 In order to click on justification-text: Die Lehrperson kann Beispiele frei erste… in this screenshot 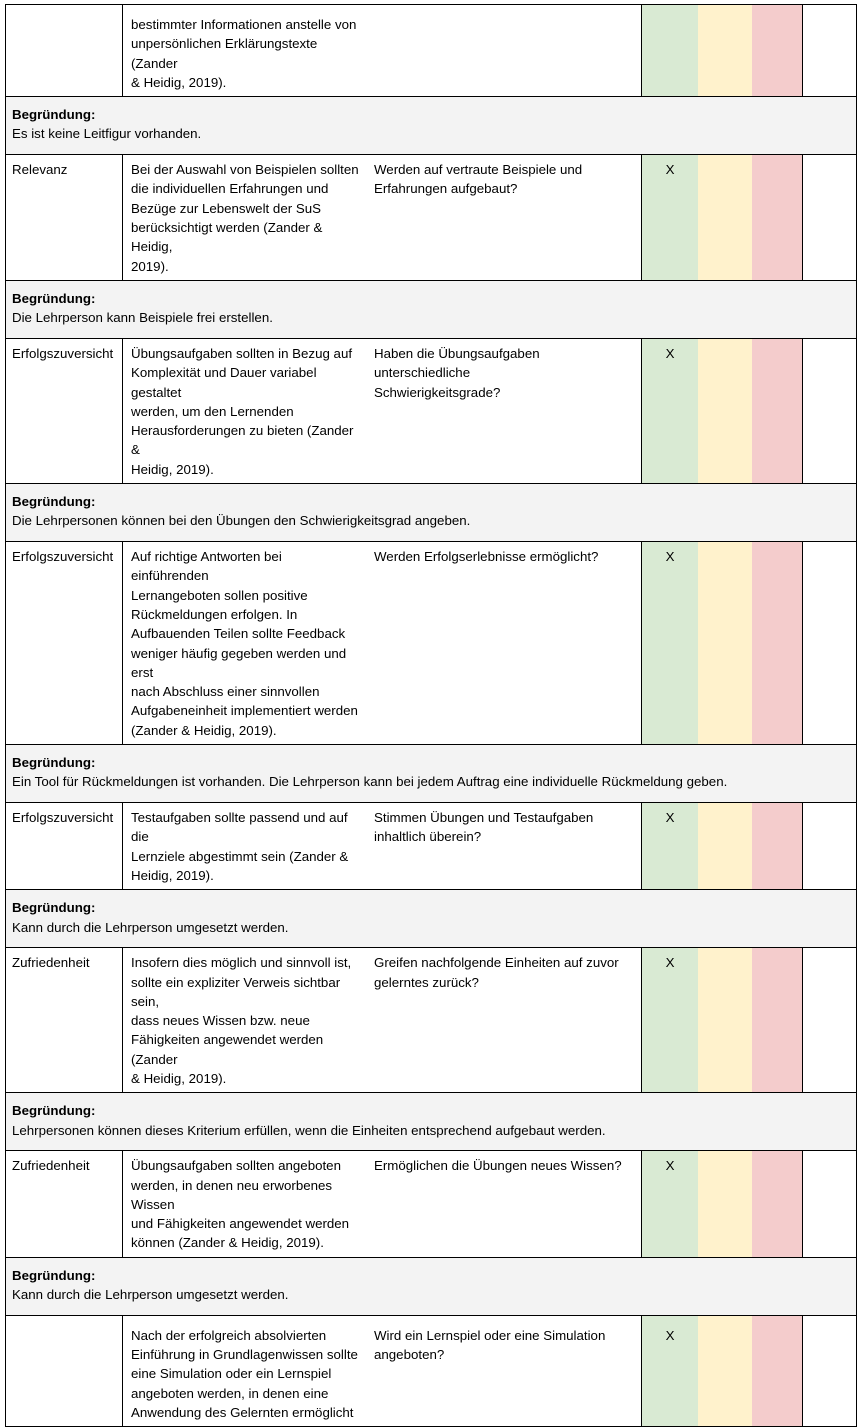, I will do `click(142, 318)`.